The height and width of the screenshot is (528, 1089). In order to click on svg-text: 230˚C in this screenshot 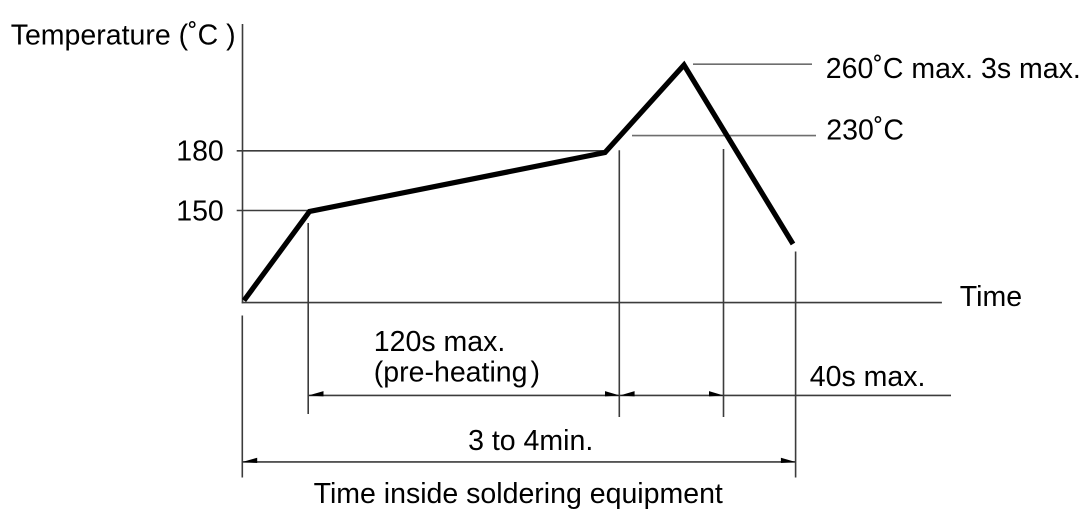, I will do `click(865, 130)`.